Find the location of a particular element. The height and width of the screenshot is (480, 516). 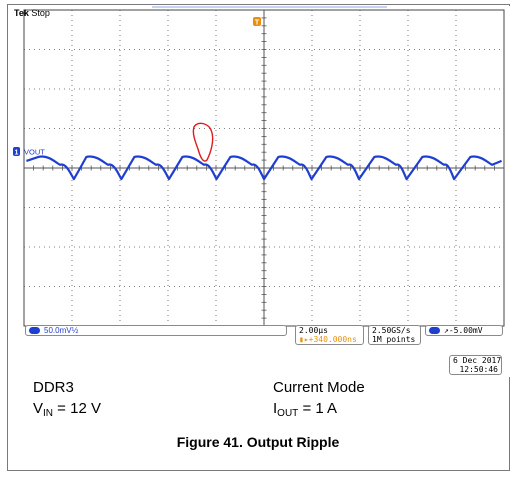

iout-subscript: OUT is located at coordinates (288, 413).